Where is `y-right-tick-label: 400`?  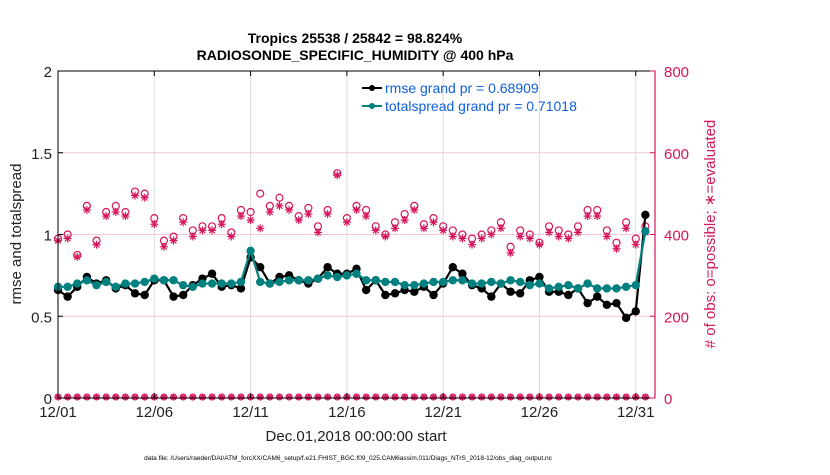
y-right-tick-label: 400 is located at coordinates (676, 236).